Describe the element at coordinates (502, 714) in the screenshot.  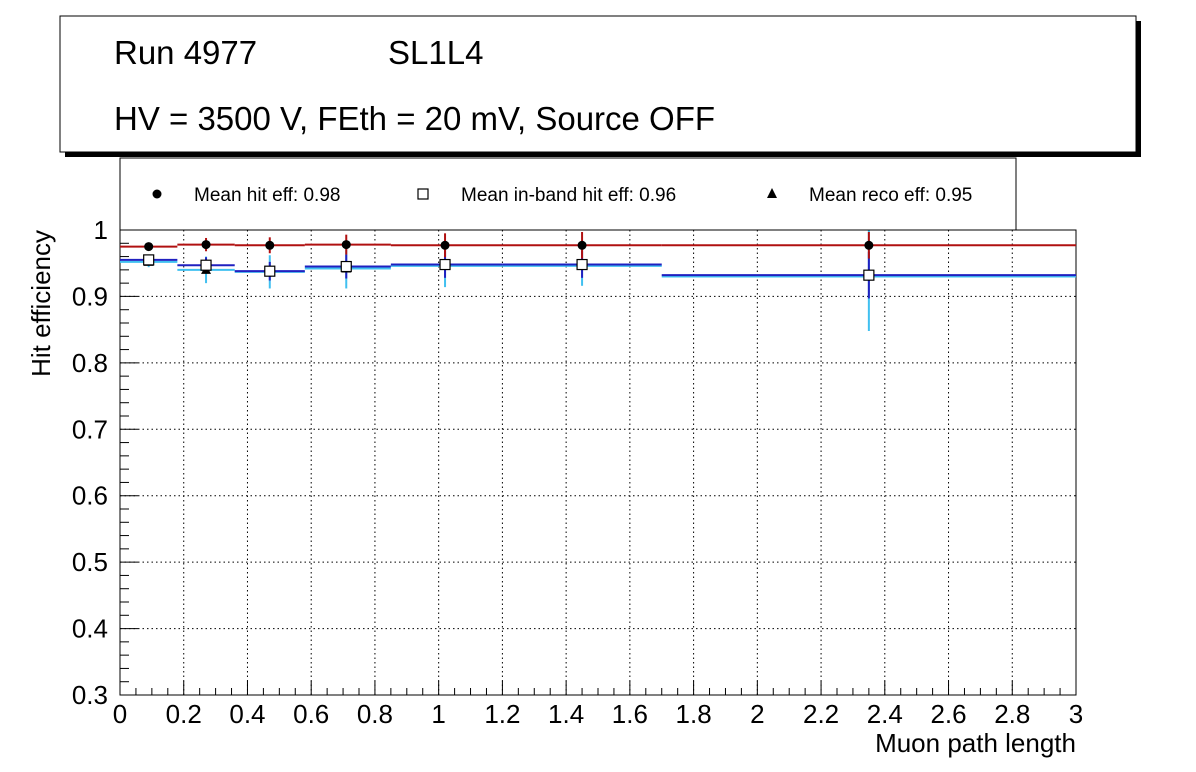
I see `x-tick-label: 1.2` at that location.